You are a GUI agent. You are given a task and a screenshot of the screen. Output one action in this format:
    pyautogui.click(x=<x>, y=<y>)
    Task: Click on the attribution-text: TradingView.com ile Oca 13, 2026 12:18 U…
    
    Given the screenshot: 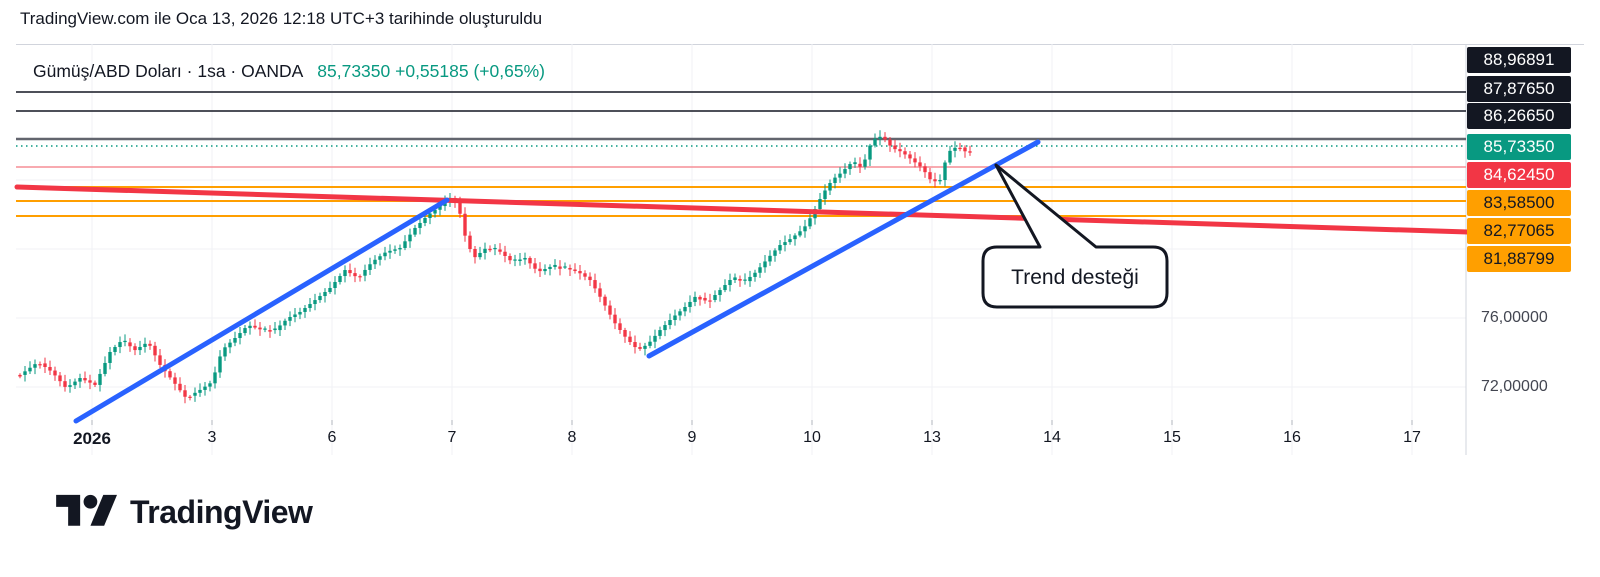 What is the action you would take?
    pyautogui.click(x=281, y=18)
    